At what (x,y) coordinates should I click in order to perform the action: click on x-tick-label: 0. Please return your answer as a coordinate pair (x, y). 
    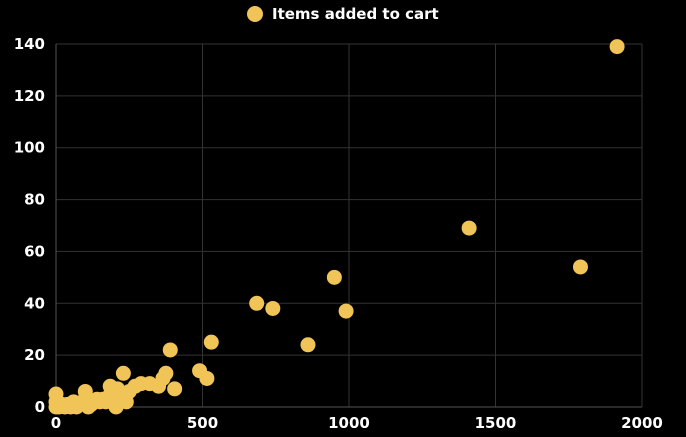
    Looking at the image, I should click on (56, 423).